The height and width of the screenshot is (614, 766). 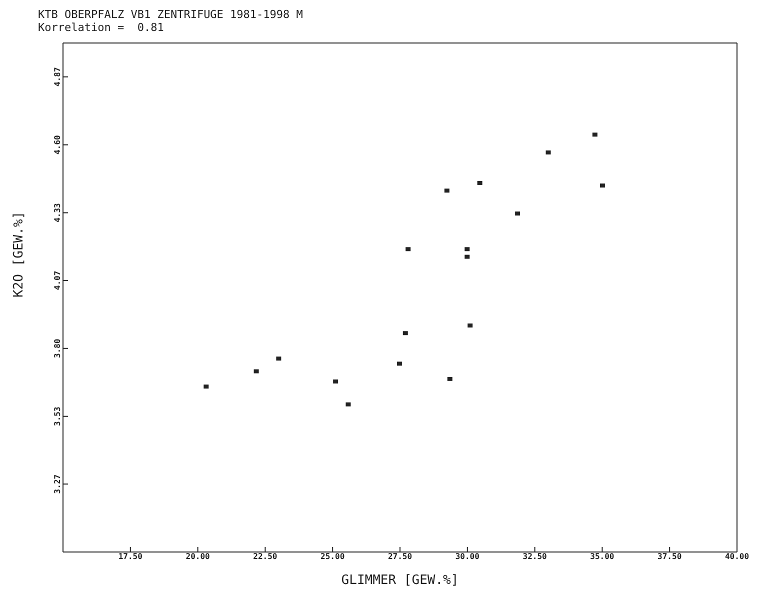 What do you see at coordinates (57, 144) in the screenshot?
I see `y-tick-label: 4.60` at bounding box center [57, 144].